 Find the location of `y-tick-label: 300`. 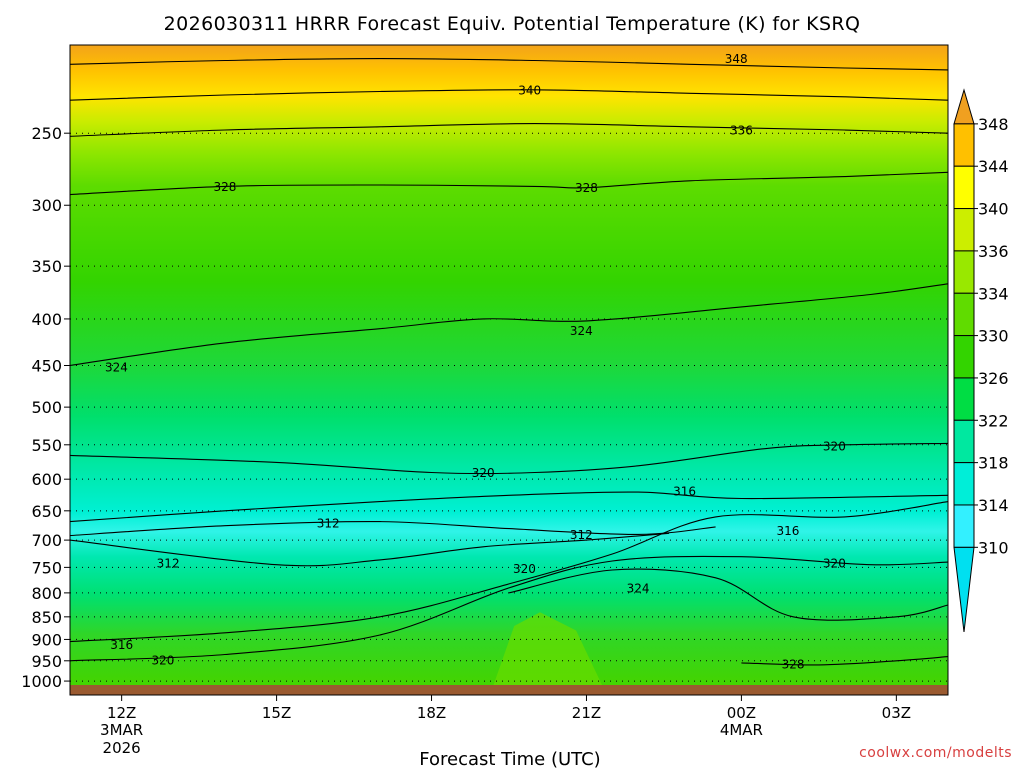

y-tick-label: 300 is located at coordinates (46, 205).